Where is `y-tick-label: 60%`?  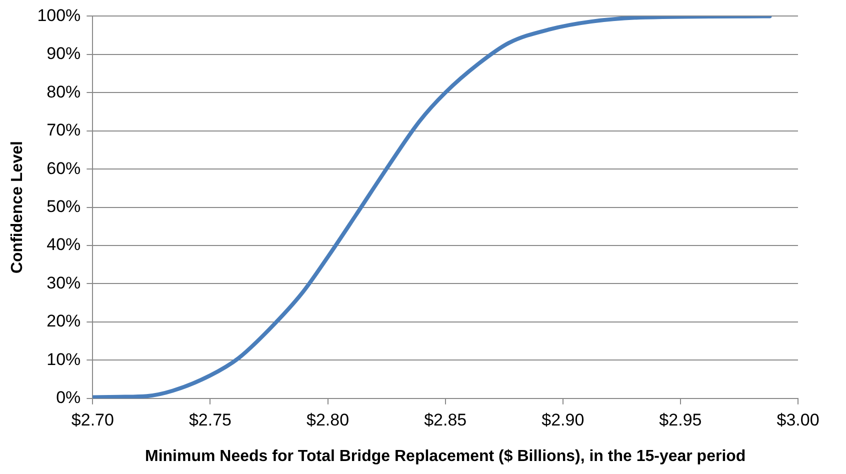 y-tick-label: 60% is located at coordinates (63, 168).